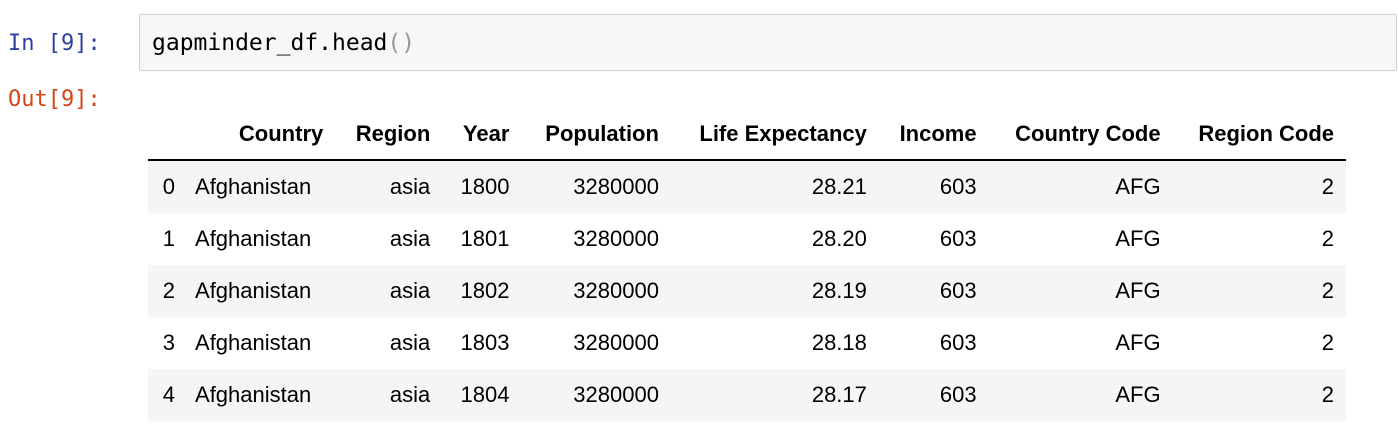 The image size is (1398, 434). Describe the element at coordinates (54, 99) in the screenshot. I see `output-prompt: Out[9]:` at that location.